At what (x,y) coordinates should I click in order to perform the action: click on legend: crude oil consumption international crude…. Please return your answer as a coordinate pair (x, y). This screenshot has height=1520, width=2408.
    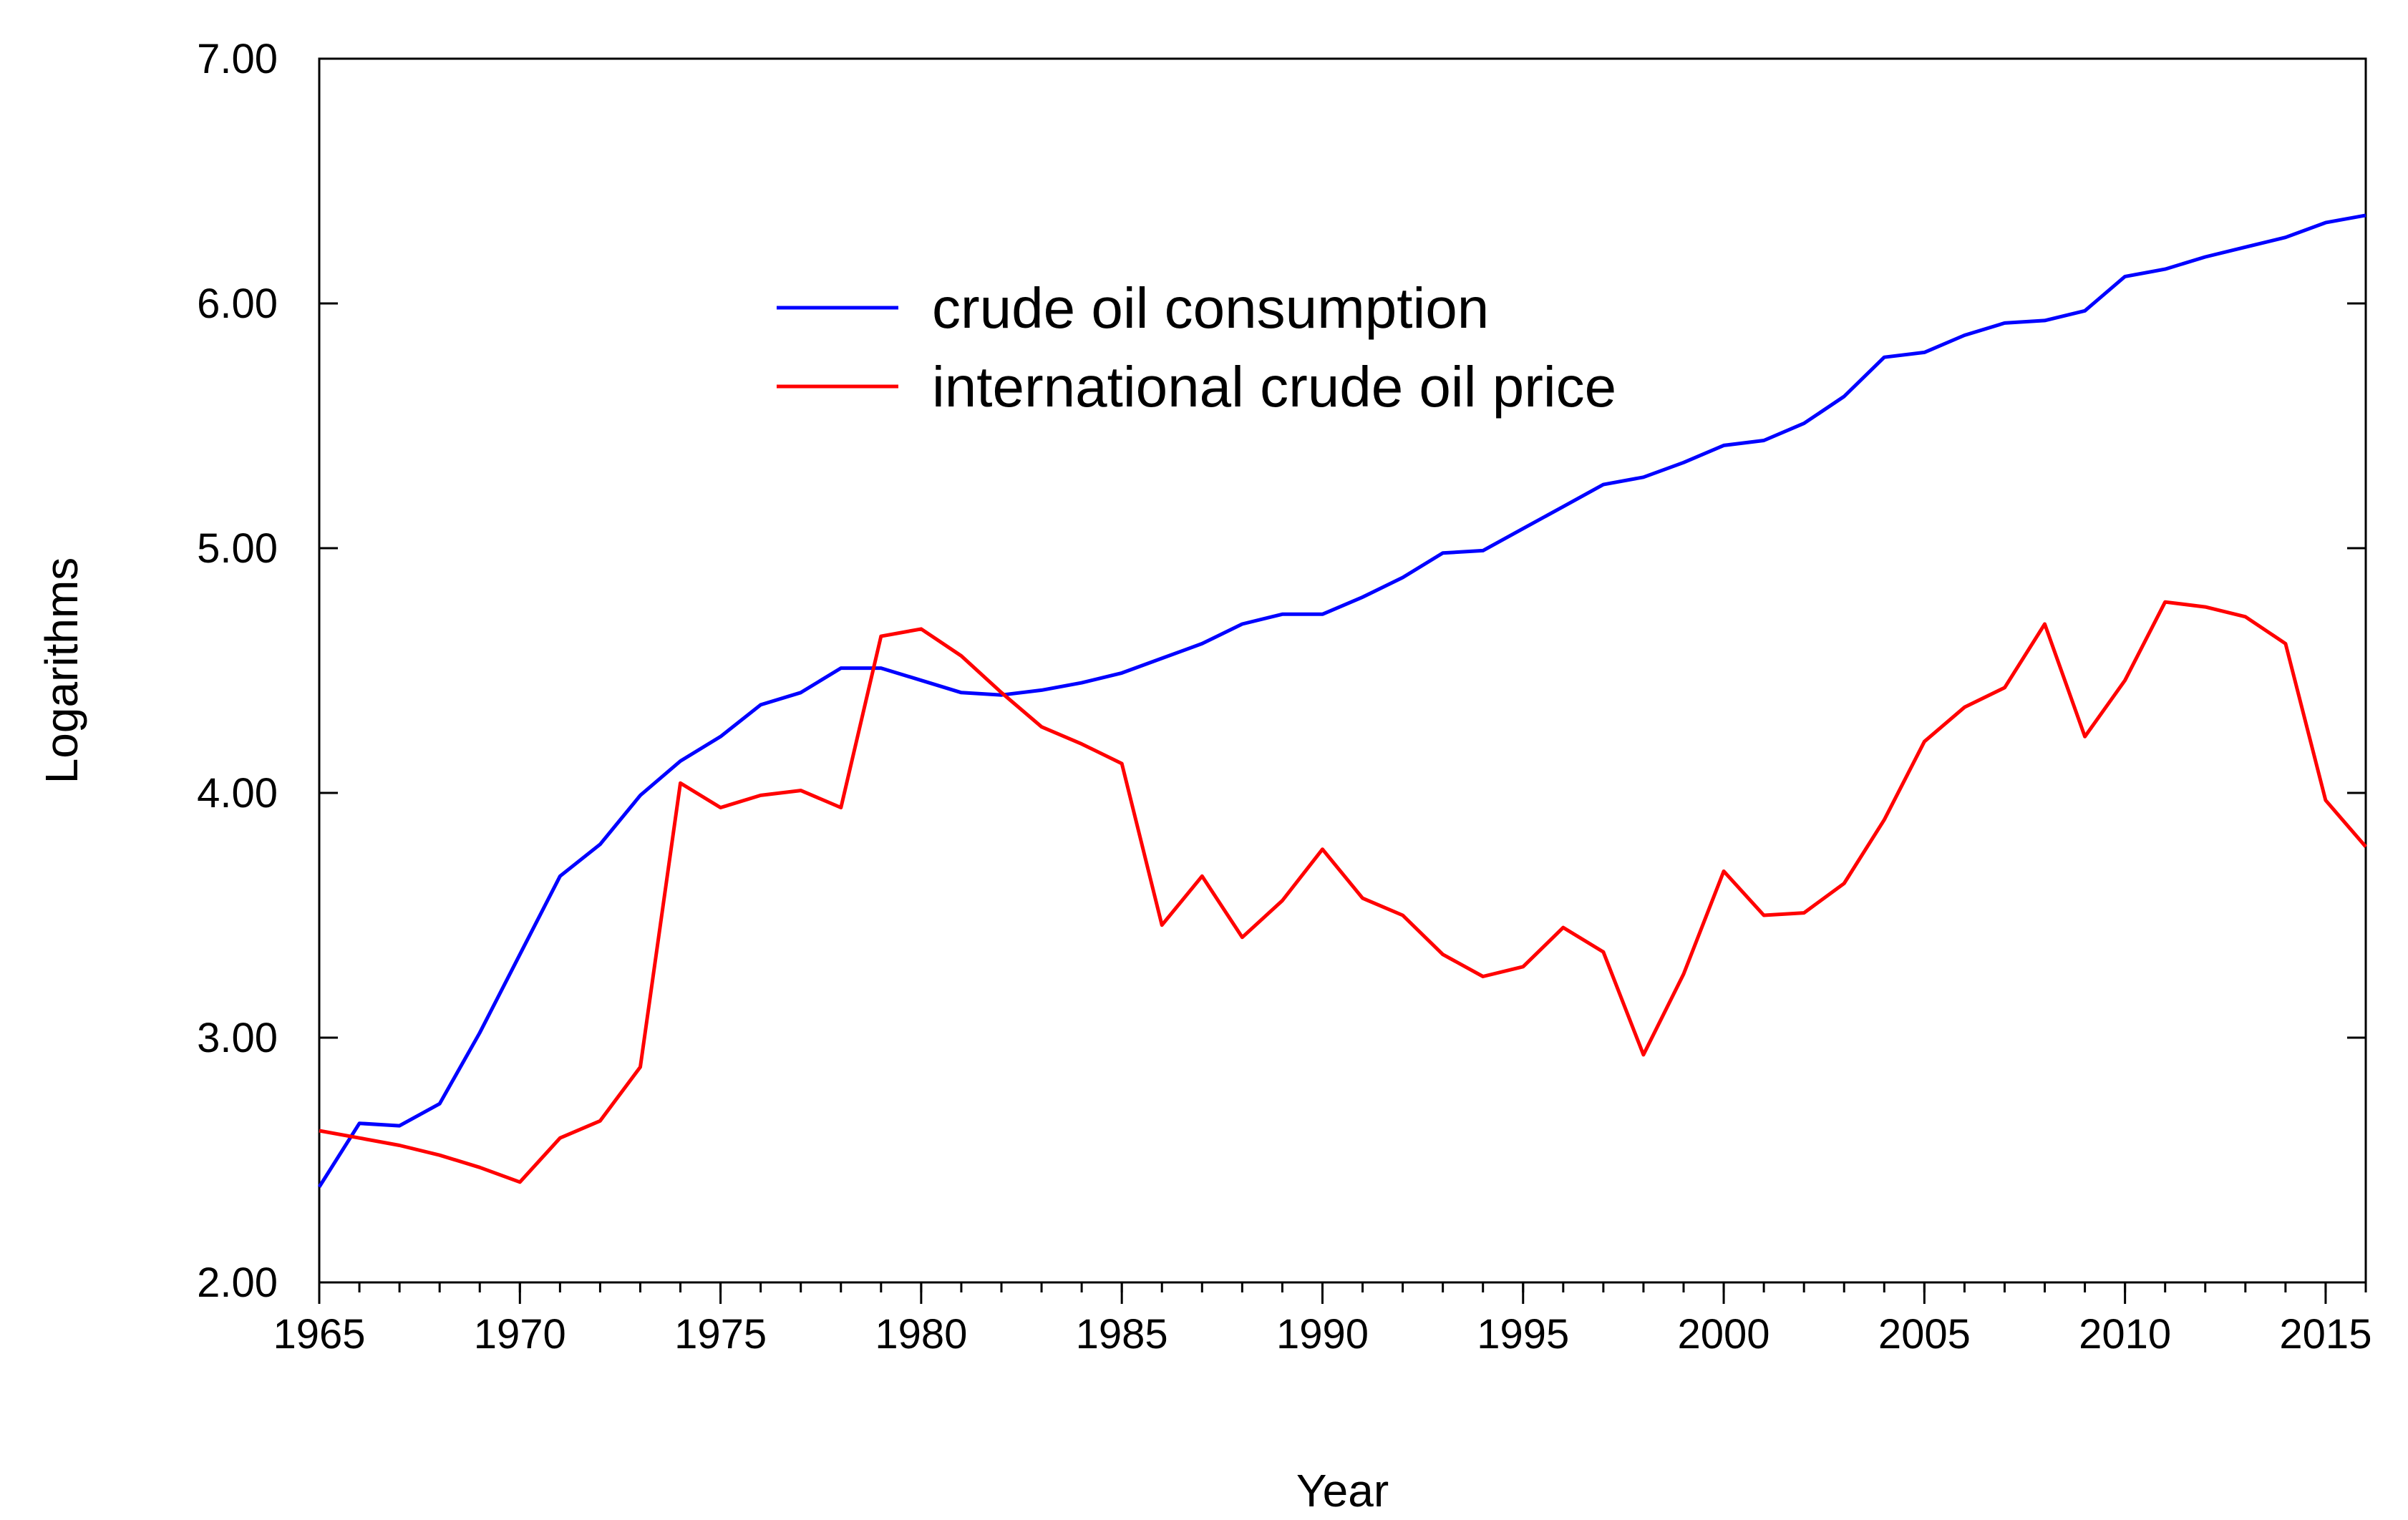
    Looking at the image, I should click on (1197, 347).